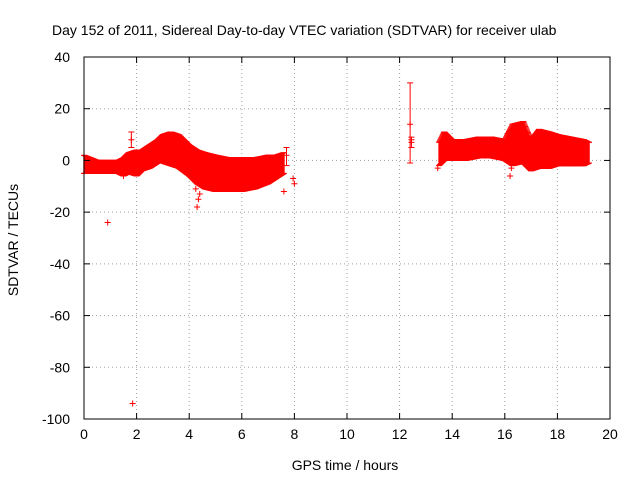  I want to click on x-tick-label: 6, so click(242, 434).